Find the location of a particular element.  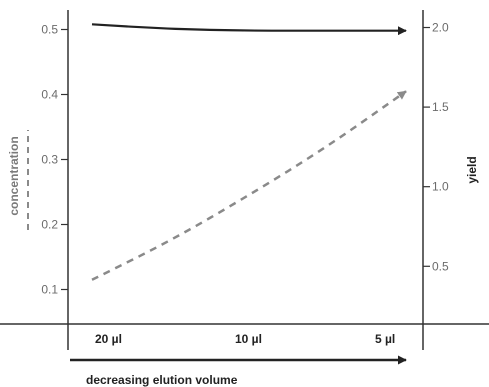

x-tick-label: 20 µl is located at coordinates (108, 339).